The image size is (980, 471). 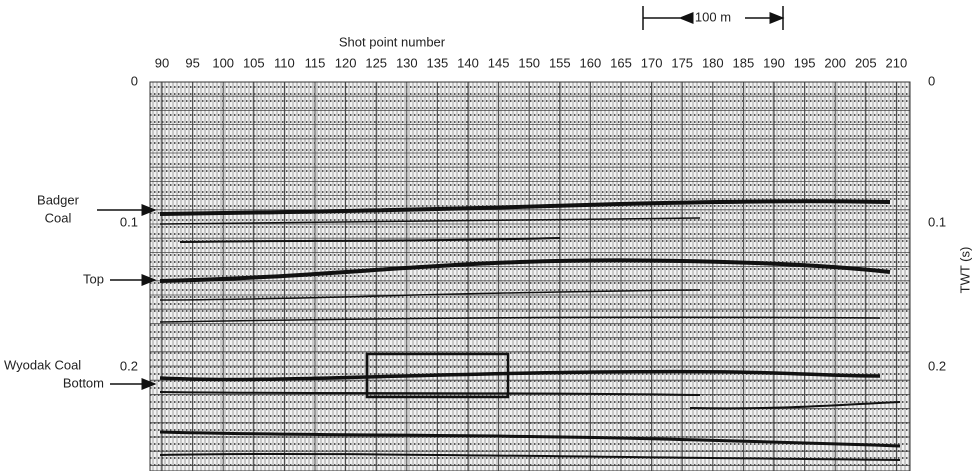 What do you see at coordinates (897, 62) in the screenshot?
I see `x-tick-label: 210` at bounding box center [897, 62].